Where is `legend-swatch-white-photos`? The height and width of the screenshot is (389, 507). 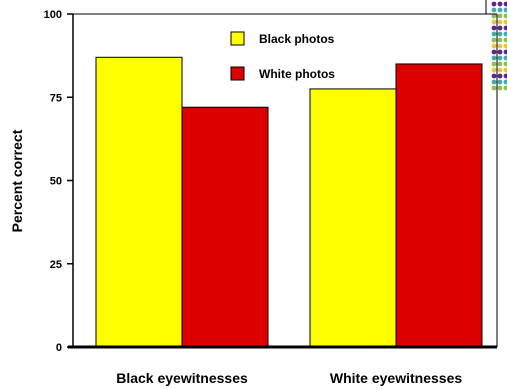
legend-swatch-white-photos is located at coordinates (237, 73).